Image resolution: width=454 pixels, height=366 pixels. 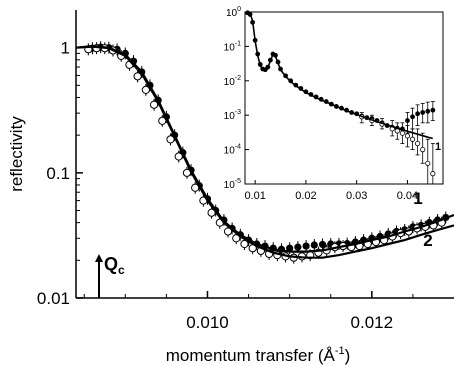 What do you see at coordinates (99, 258) in the screenshot?
I see `qc-arrow-head` at bounding box center [99, 258].